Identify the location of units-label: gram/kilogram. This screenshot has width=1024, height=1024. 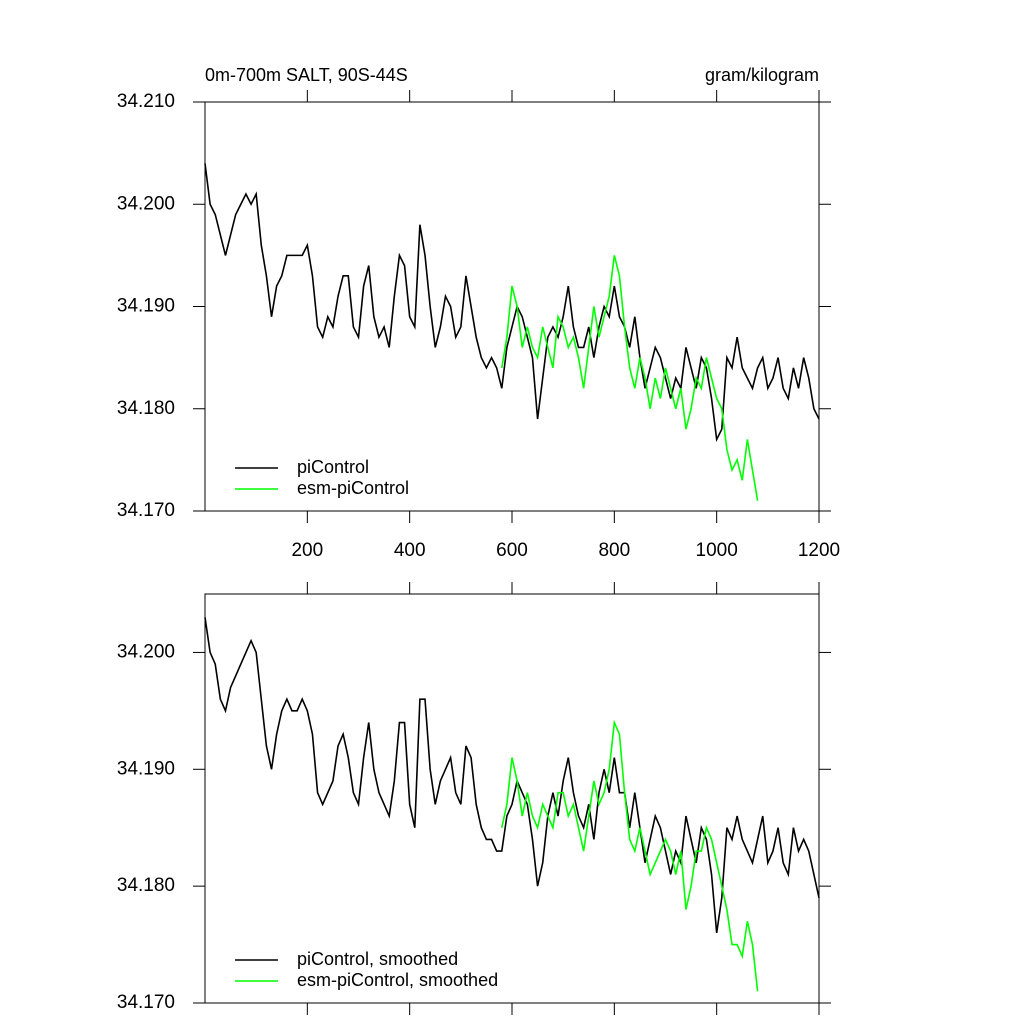
(762, 75).